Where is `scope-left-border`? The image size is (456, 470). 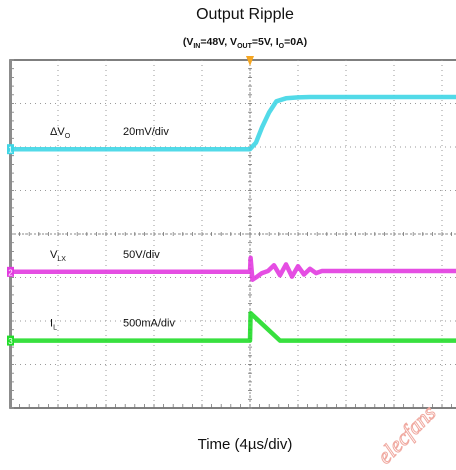 scope-left-border is located at coordinates (10, 234).